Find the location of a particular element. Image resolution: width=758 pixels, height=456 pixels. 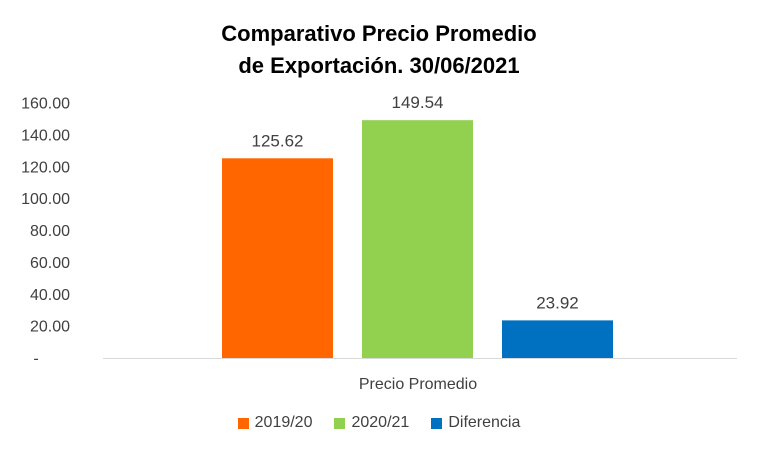

data-label: 125.62 is located at coordinates (278, 140).